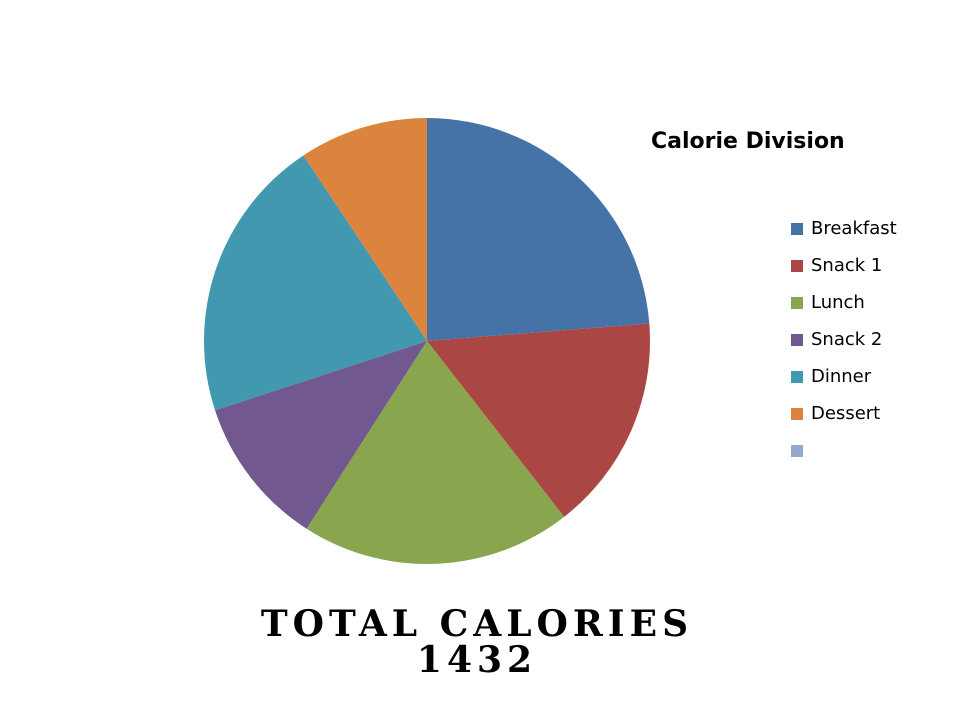 The image size is (960, 720). Describe the element at coordinates (838, 302) in the screenshot. I see `legend-label: Lunch` at that location.